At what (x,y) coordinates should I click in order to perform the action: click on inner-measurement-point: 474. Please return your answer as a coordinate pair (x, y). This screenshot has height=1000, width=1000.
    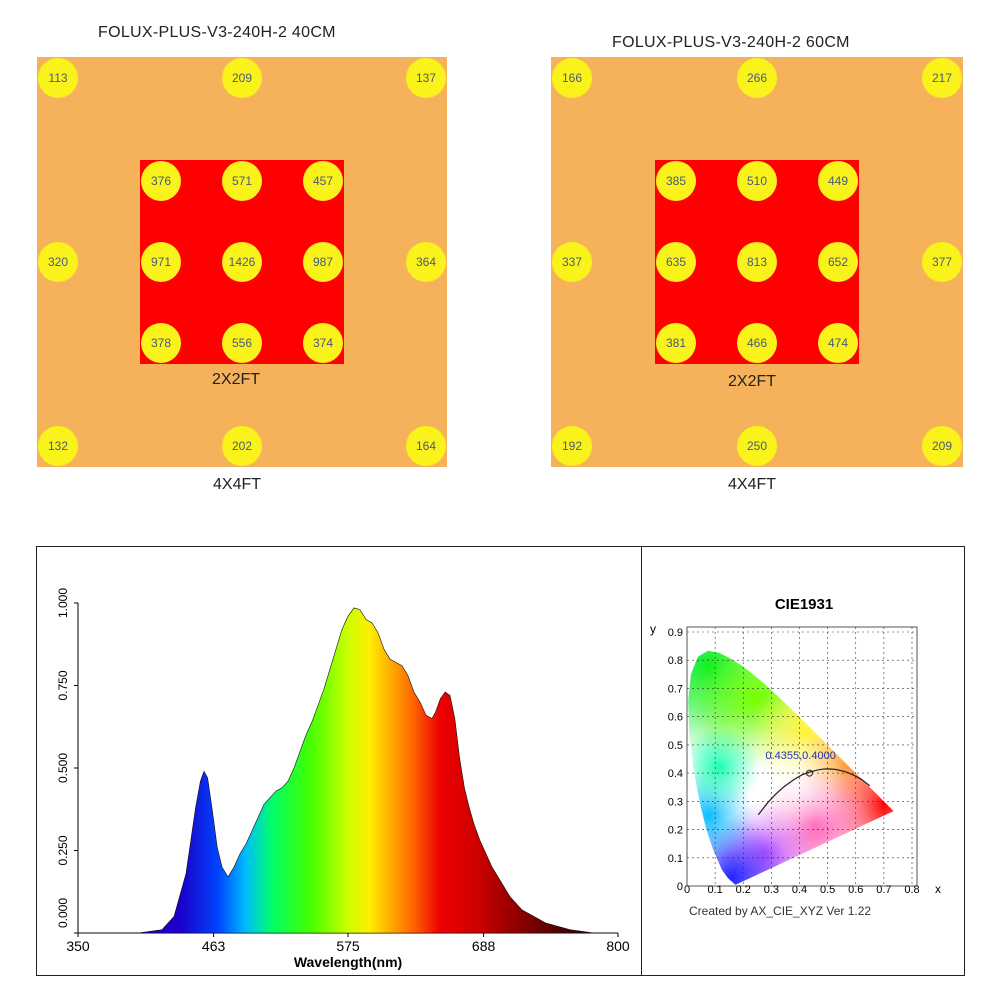
    Looking at the image, I should click on (838, 343).